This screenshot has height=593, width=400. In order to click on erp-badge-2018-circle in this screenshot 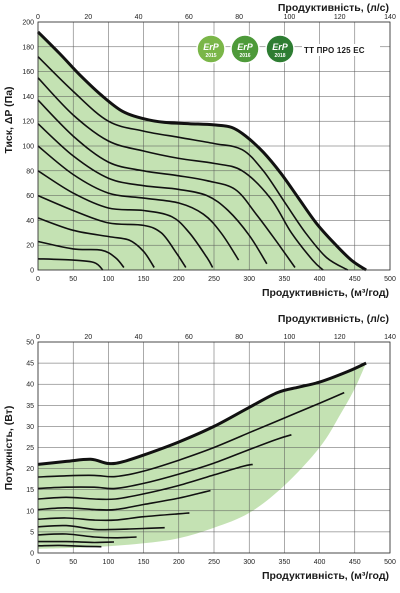, I will do `click(280, 49)`.